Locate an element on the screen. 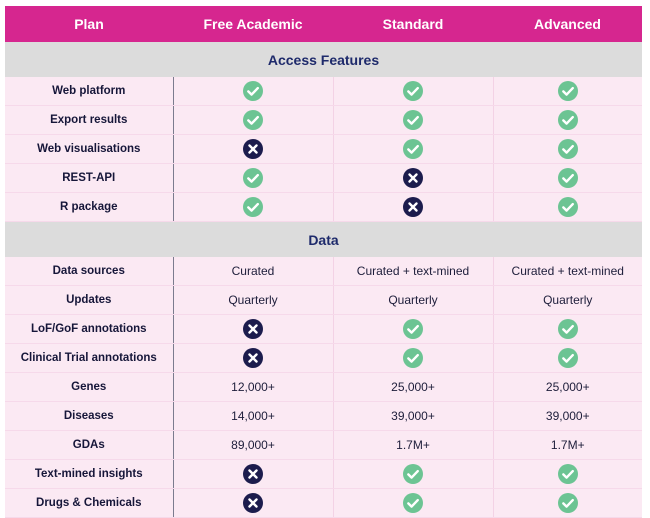 This screenshot has width=650, height=518. table-row-diseases: Diseases 14,000+ 39,000+ 39,000+ is located at coordinates (323, 416).